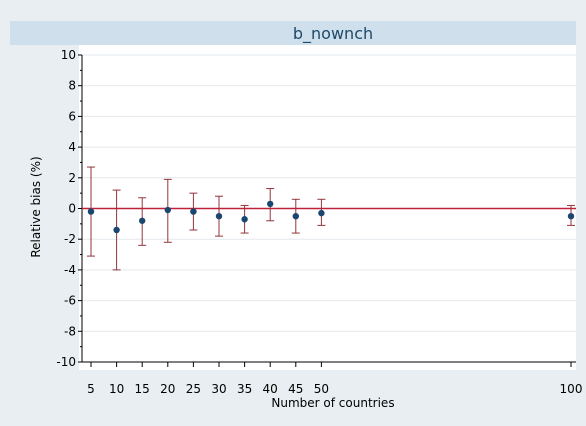 Image resolution: width=586 pixels, height=426 pixels. Describe the element at coordinates (244, 389) in the screenshot. I see `x-tick-label: 35` at that location.